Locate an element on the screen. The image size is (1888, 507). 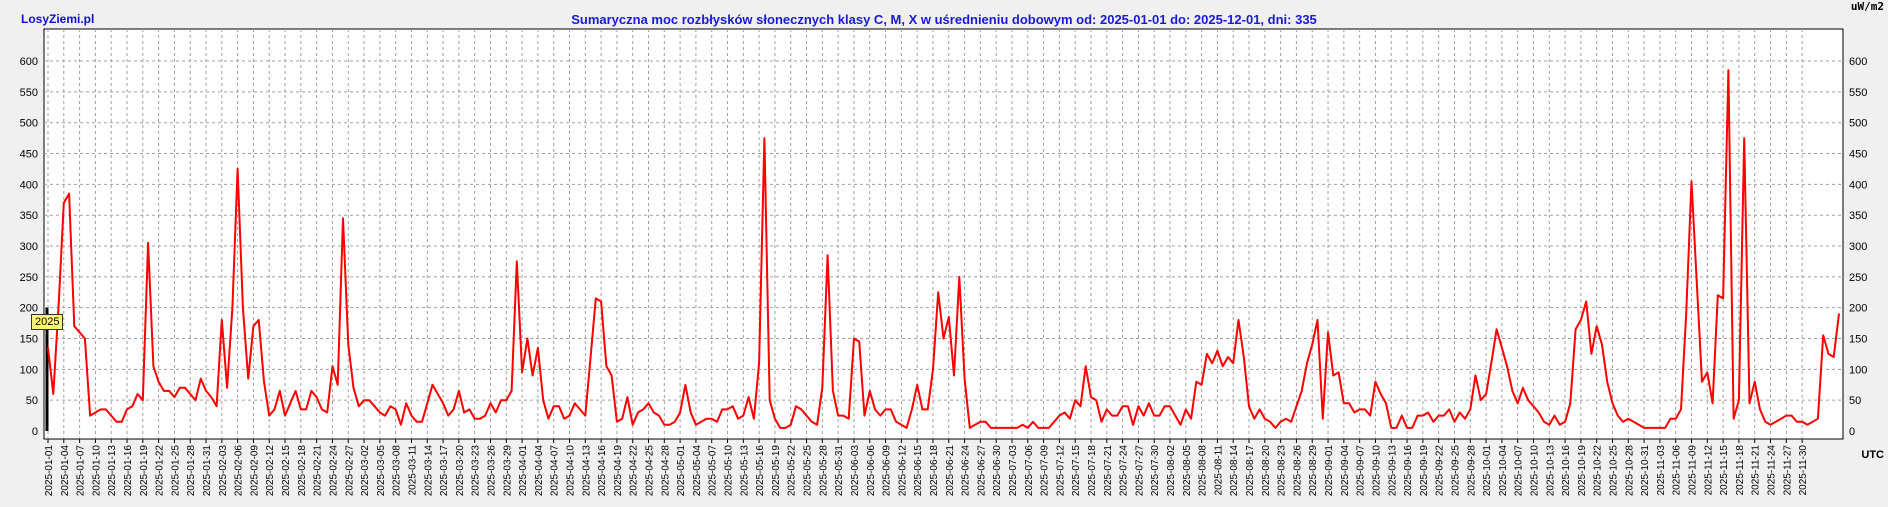
x-tick-label: 2025-09-25 is located at coordinates (1455, 471).